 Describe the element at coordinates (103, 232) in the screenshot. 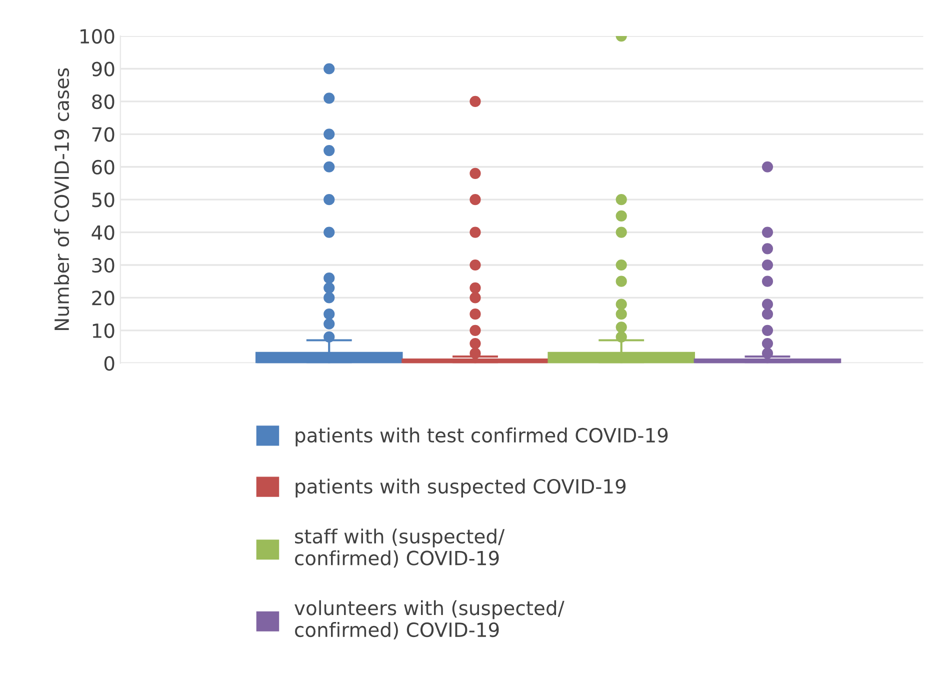

I see `y-tick-label: 40` at that location.